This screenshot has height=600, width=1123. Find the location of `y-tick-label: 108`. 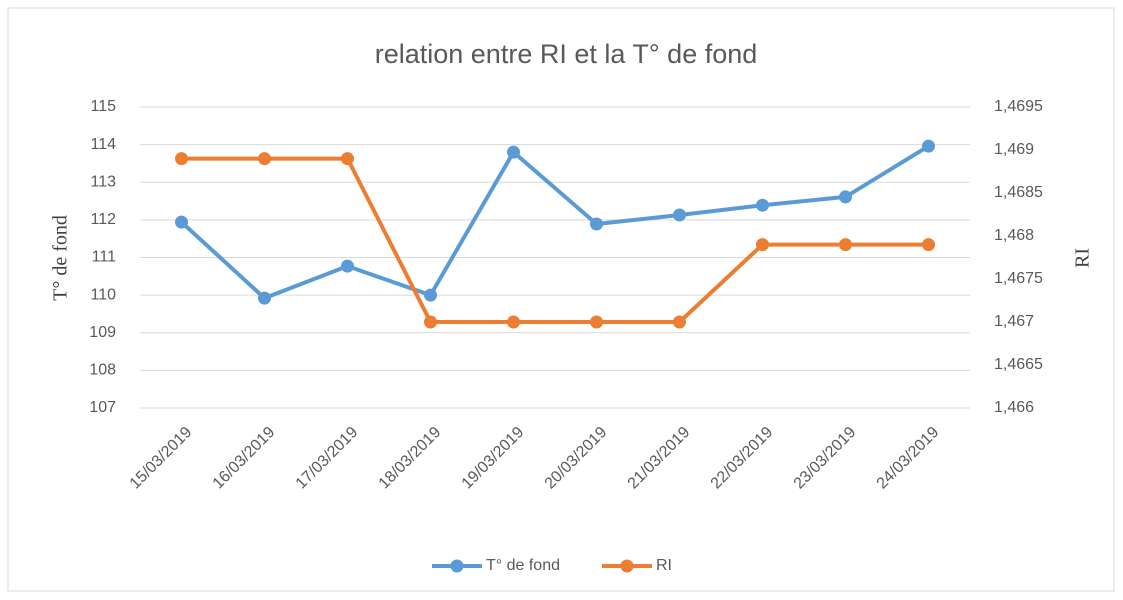

y-tick-label: 108 is located at coordinates (102, 370).